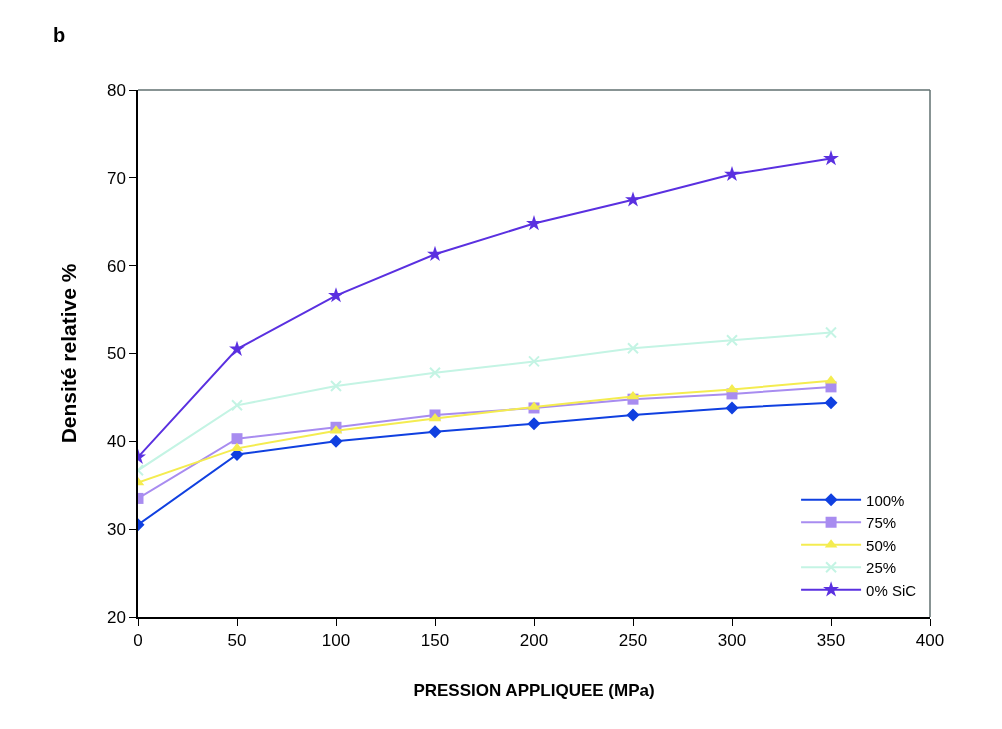 The image size is (1002, 729). Describe the element at coordinates (116, 266) in the screenshot. I see `y-tick-label: 60` at that location.